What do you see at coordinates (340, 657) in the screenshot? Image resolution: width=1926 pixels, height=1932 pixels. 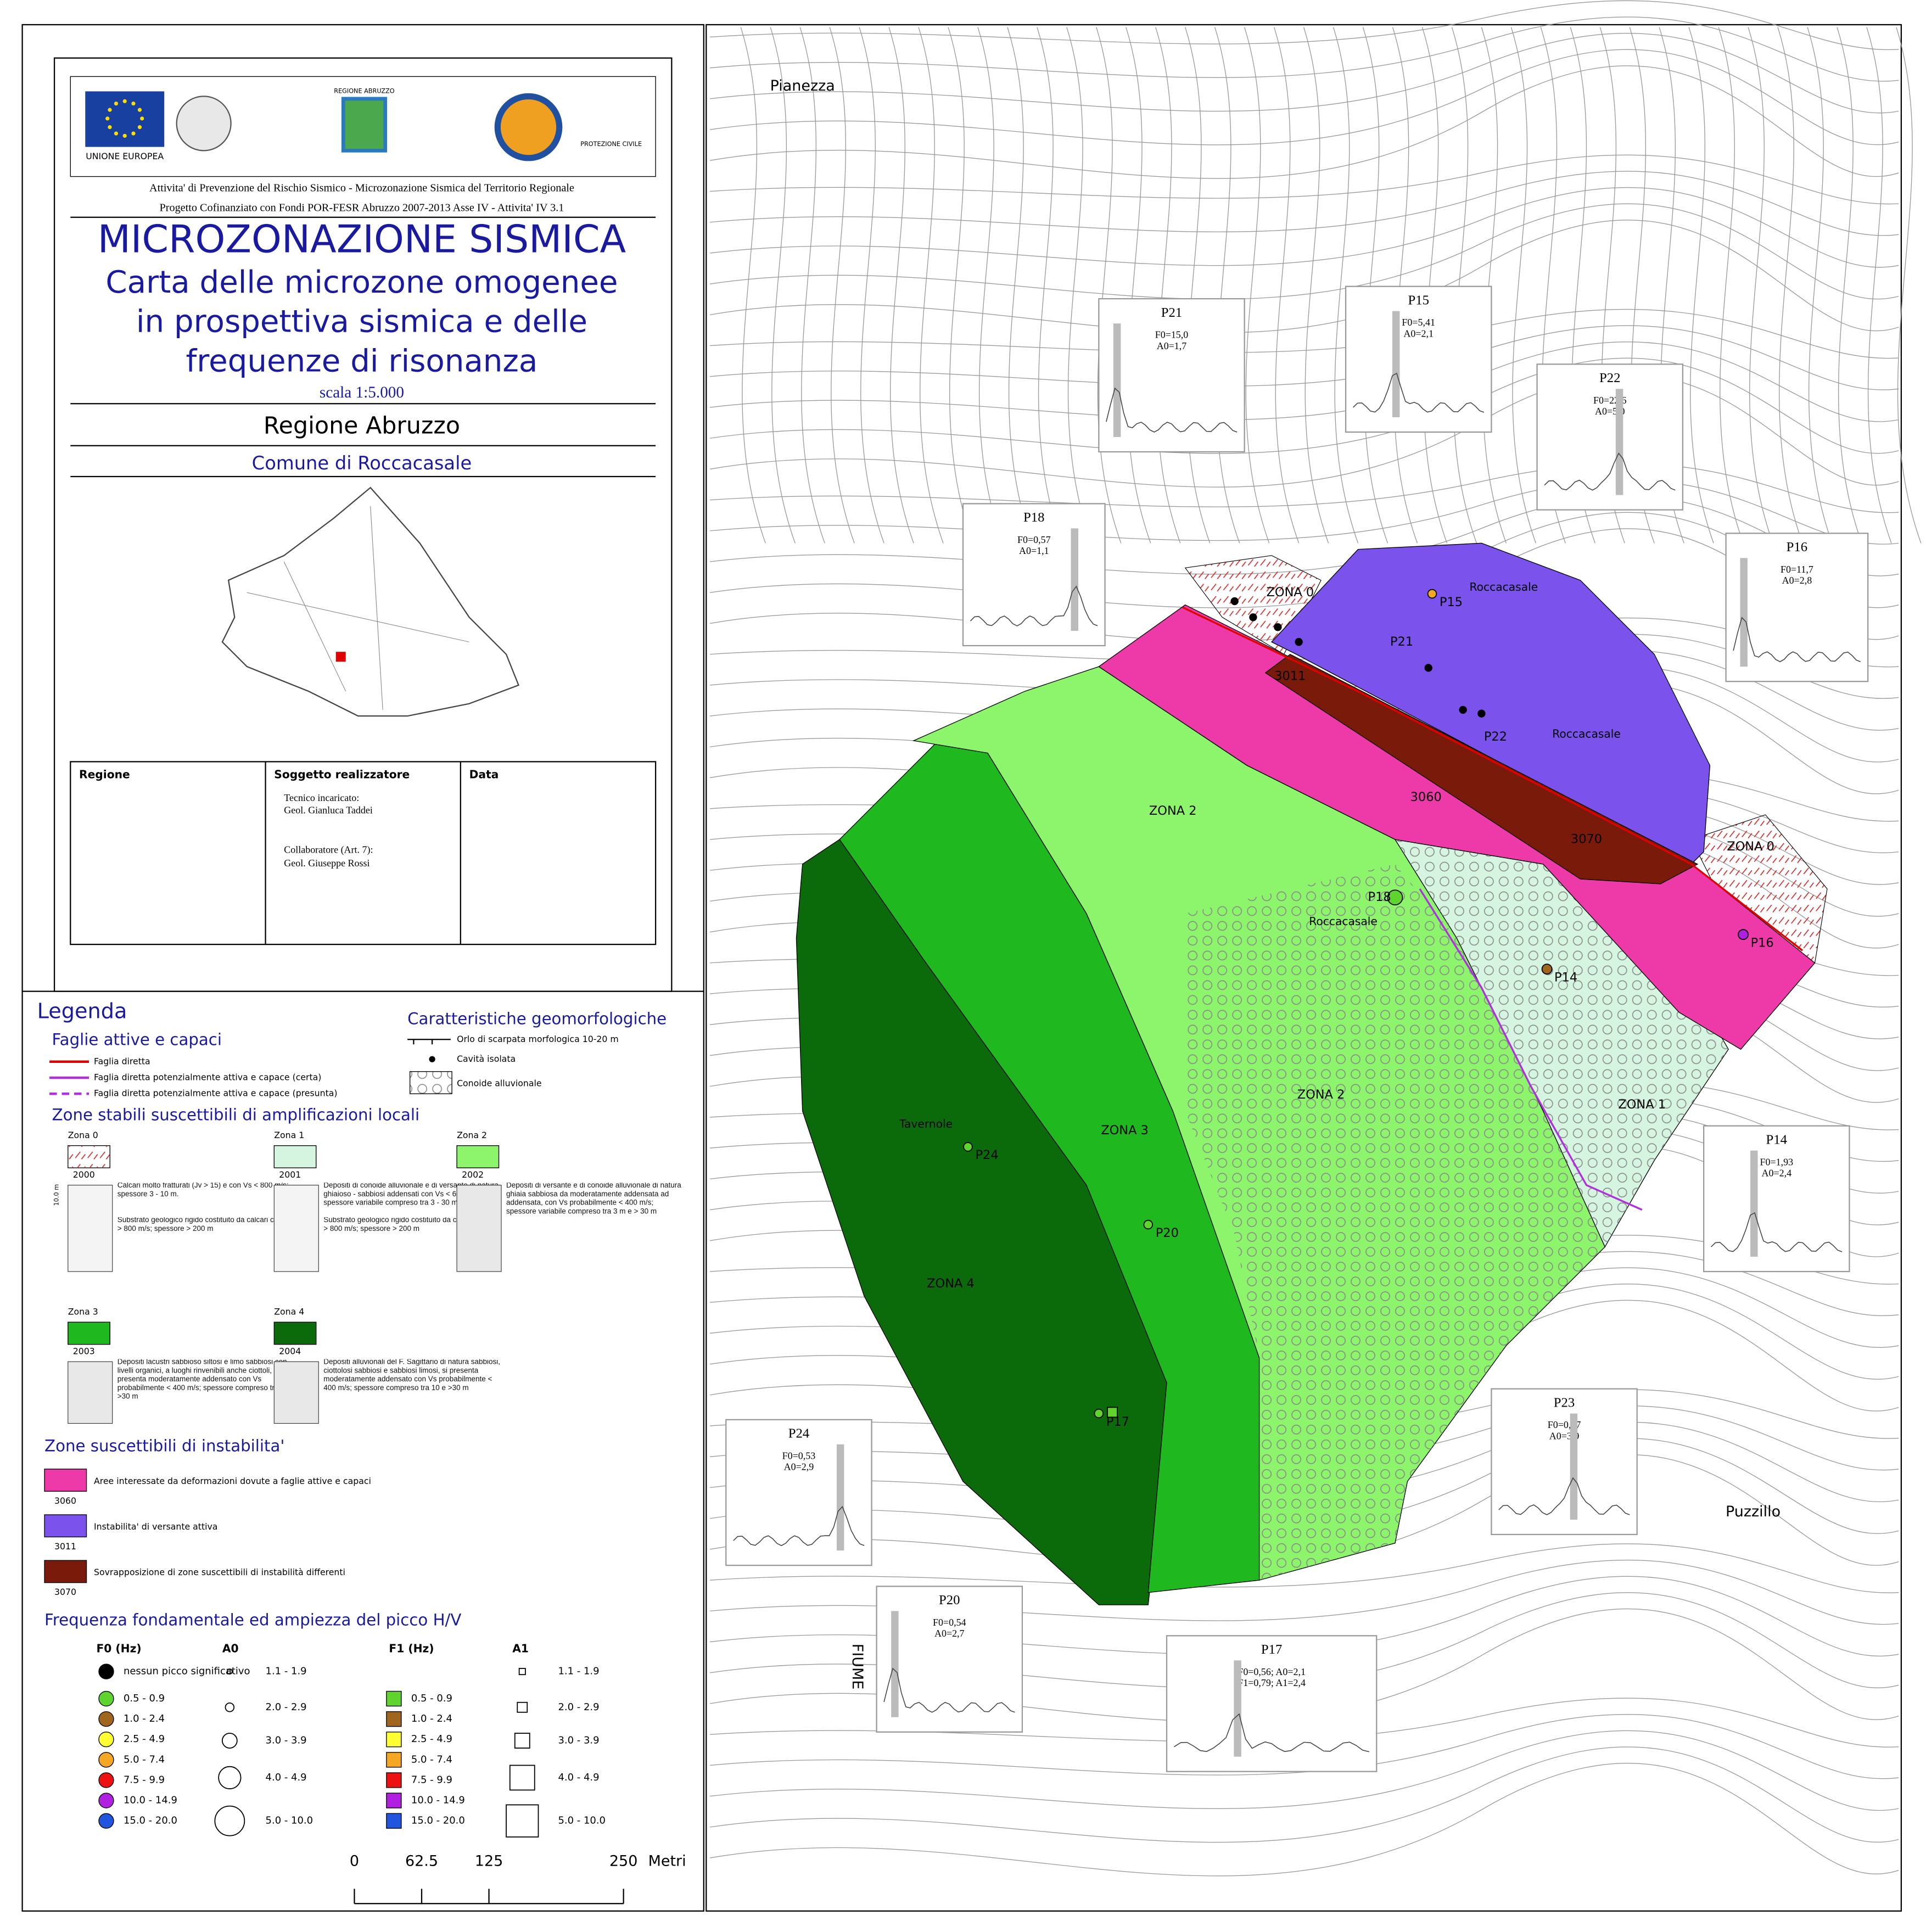 I see `location-marker` at bounding box center [340, 657].